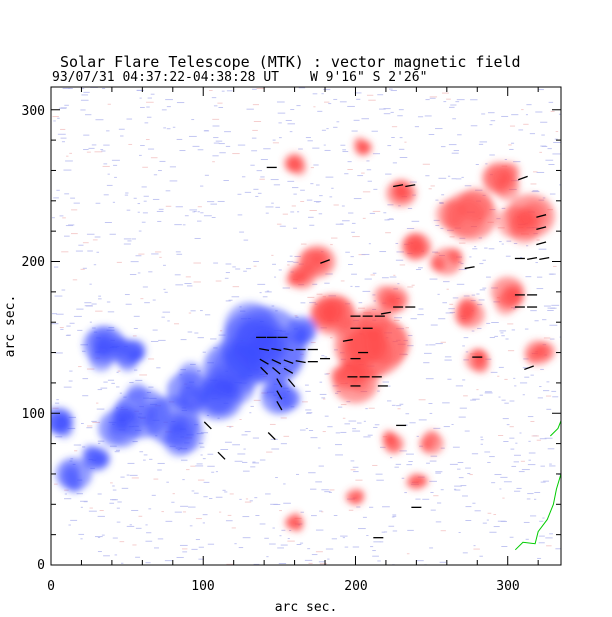 This screenshot has width=612, height=617. I want to click on y-axis-label: arc sec., so click(10, 326).